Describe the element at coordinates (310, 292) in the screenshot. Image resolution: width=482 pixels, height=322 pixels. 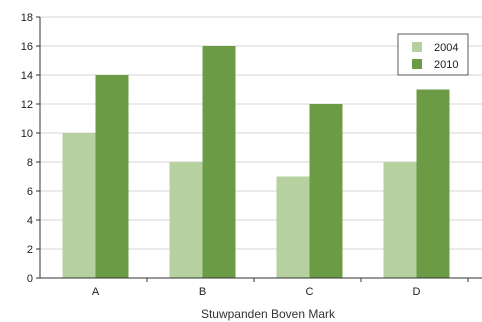
I see `x-tick-label-C: C` at that location.